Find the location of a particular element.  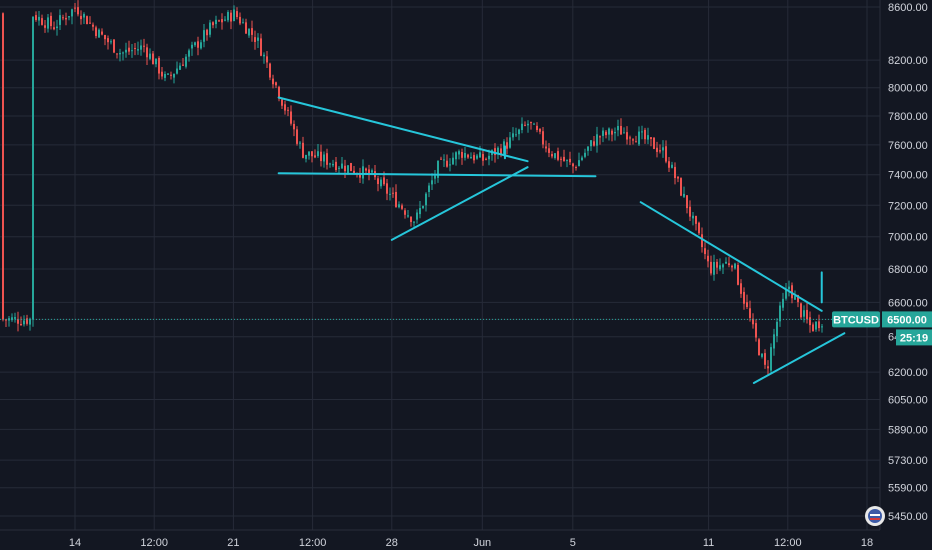

last-price-badge: 6500.00 is located at coordinates (907, 319).